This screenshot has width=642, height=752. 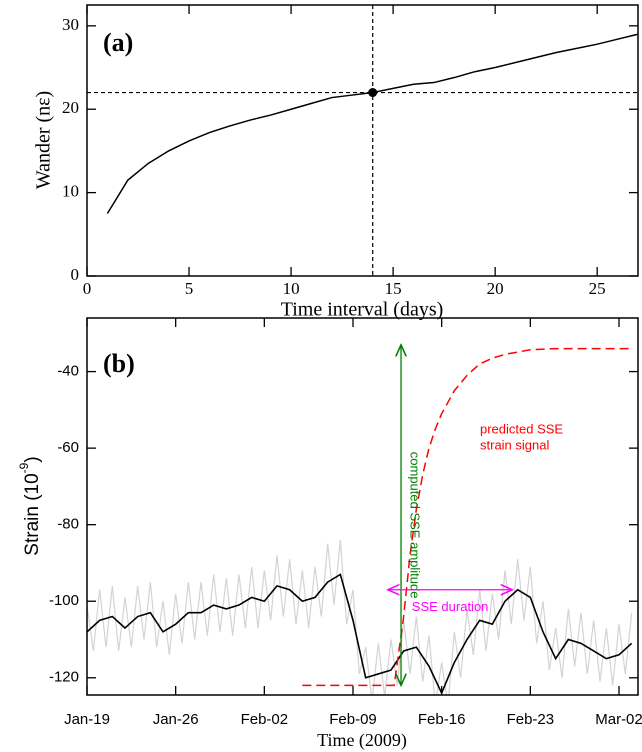 I want to click on annotation: strain signal, so click(x=514, y=444).